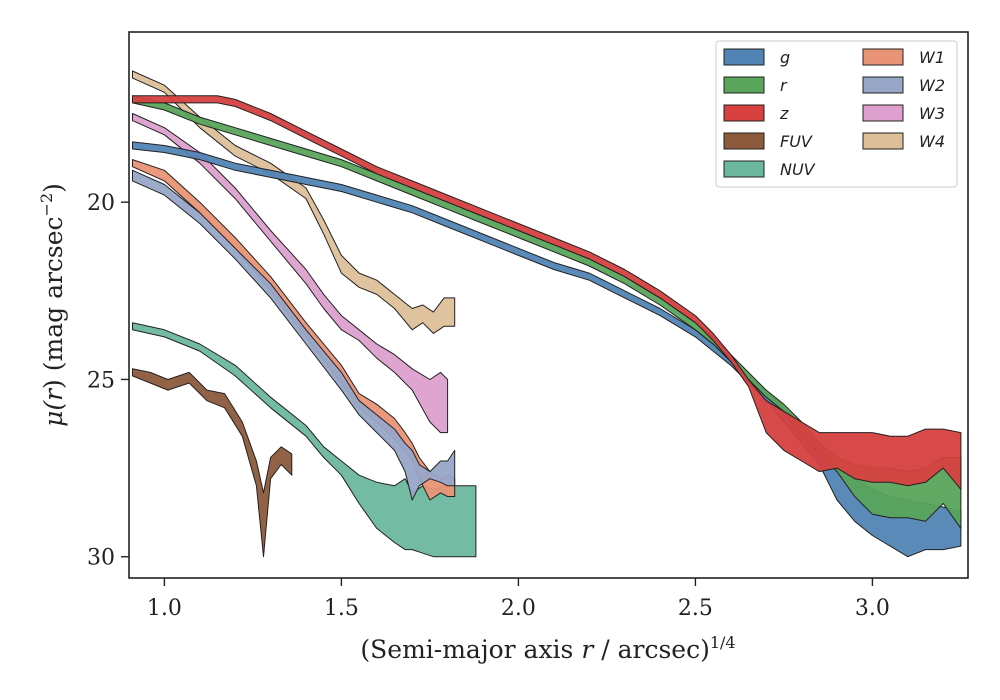 Image resolution: width=1000 pixels, height=700 pixels. I want to click on legend-swatch-nuv, so click(744, 169).